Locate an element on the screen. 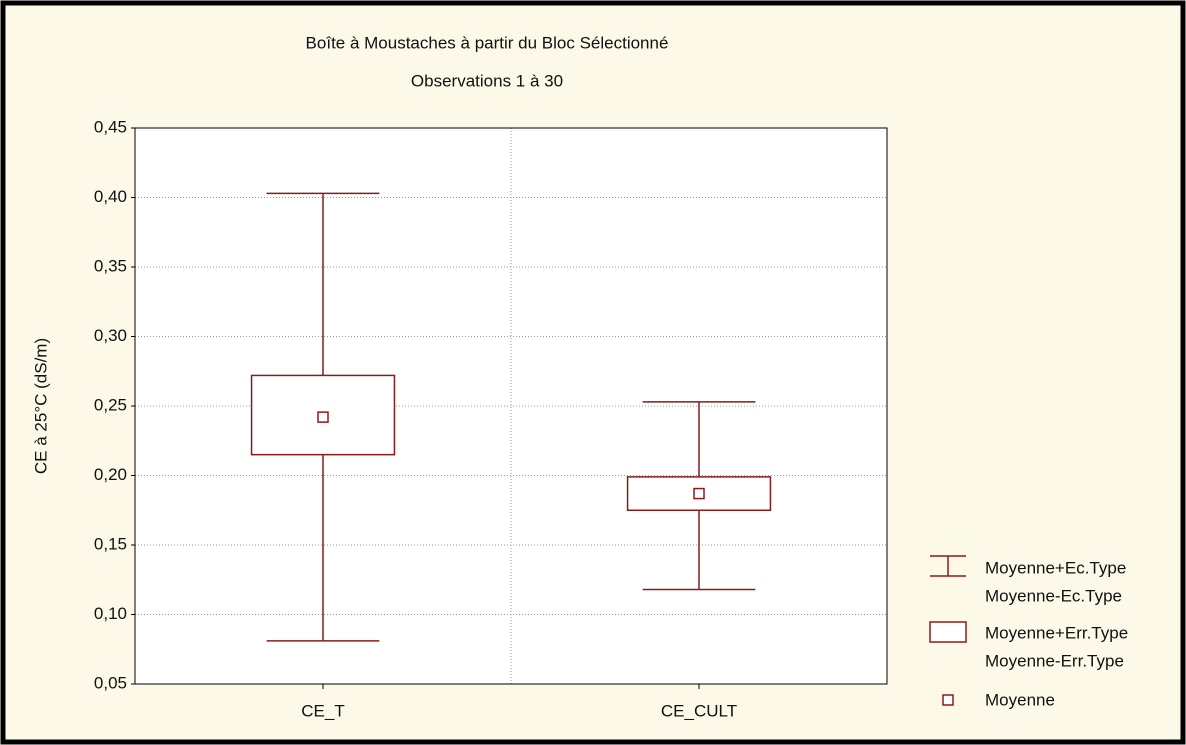  legend-label: Moyenne+Ec.Type is located at coordinates (1055, 567).